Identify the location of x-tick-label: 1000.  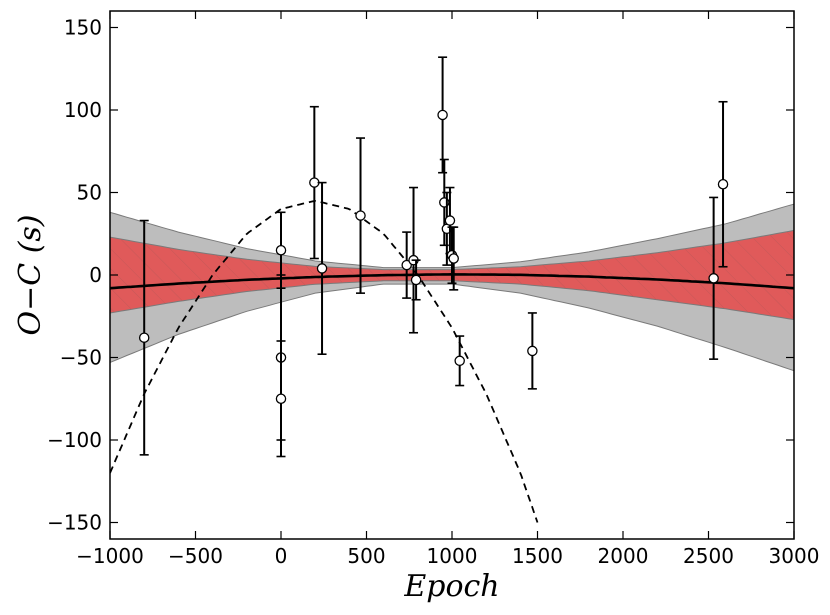
(452, 556).